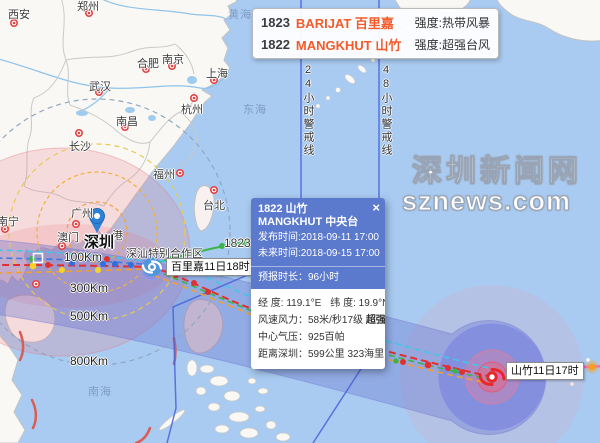  Describe the element at coordinates (255, 110) in the screenshot. I see `sea-label-east-sea: 东海` at that location.